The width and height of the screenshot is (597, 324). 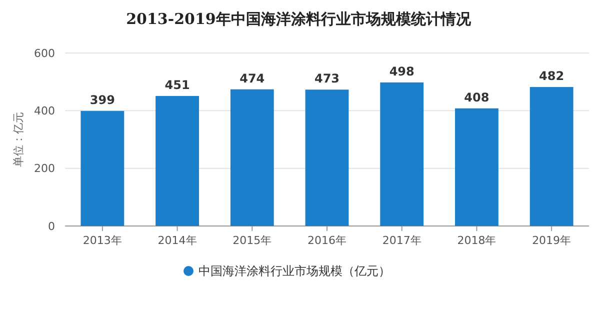 I want to click on data-label: 482, so click(x=551, y=76).